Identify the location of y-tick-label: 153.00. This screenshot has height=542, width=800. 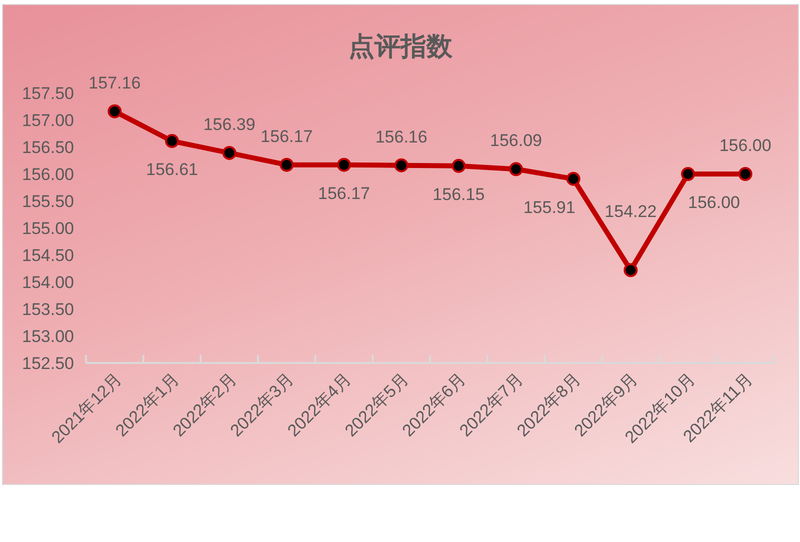
(48, 336).